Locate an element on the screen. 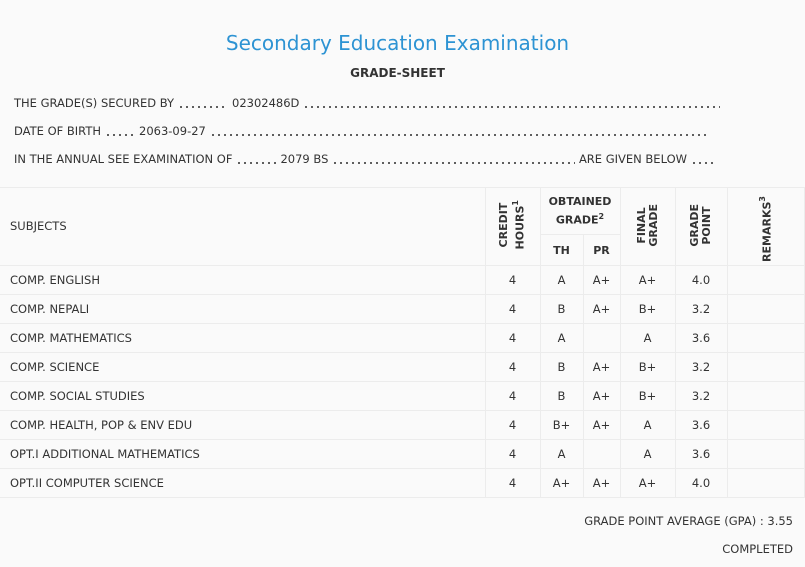  row: COMP. HEALTH, POP & ENV EDU 4 B+ A+ A 3.6 is located at coordinates (402, 424).